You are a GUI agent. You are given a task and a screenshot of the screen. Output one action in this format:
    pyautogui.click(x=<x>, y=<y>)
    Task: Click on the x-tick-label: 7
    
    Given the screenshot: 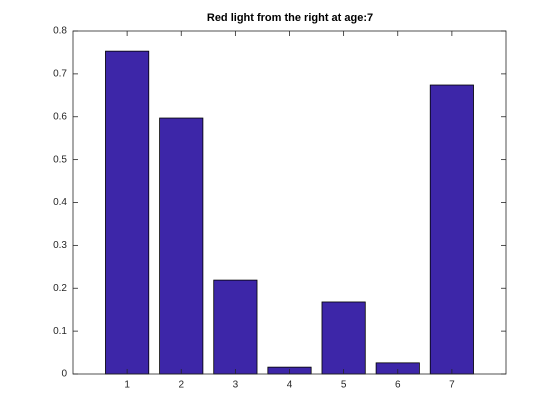 What is the action you would take?
    pyautogui.click(x=452, y=385)
    